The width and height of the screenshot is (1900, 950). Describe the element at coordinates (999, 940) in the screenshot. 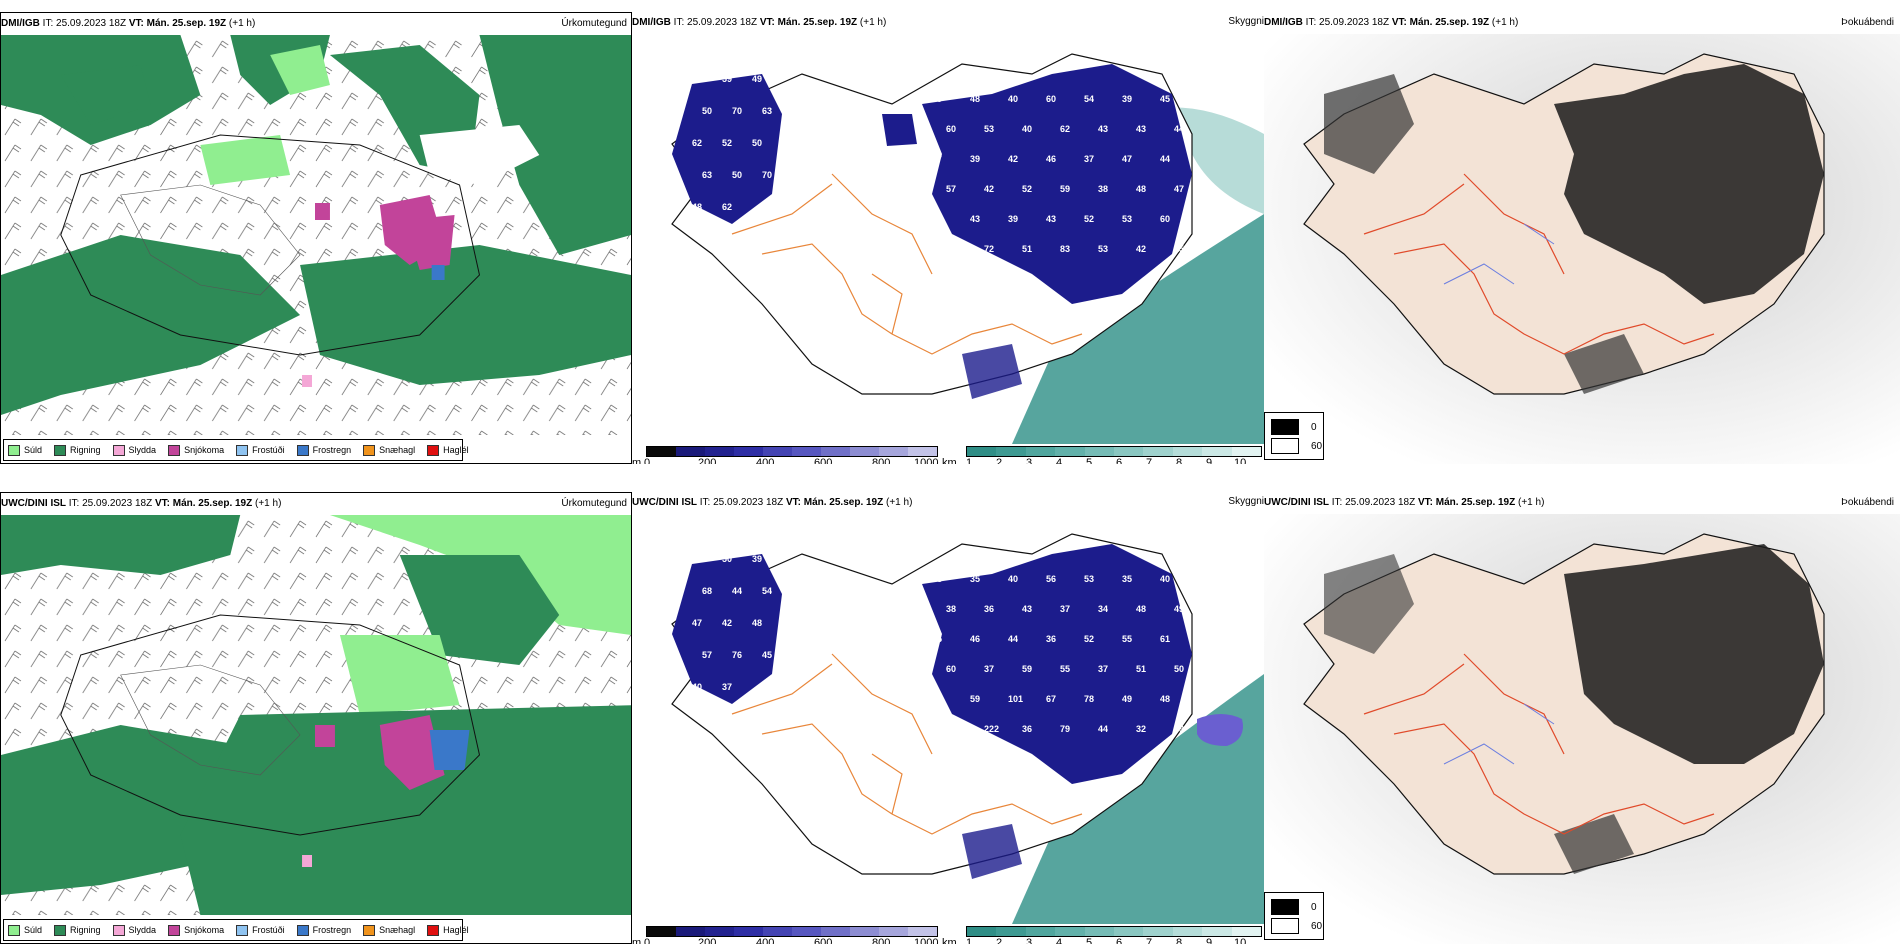

I see `scale-tick: 2` at that location.